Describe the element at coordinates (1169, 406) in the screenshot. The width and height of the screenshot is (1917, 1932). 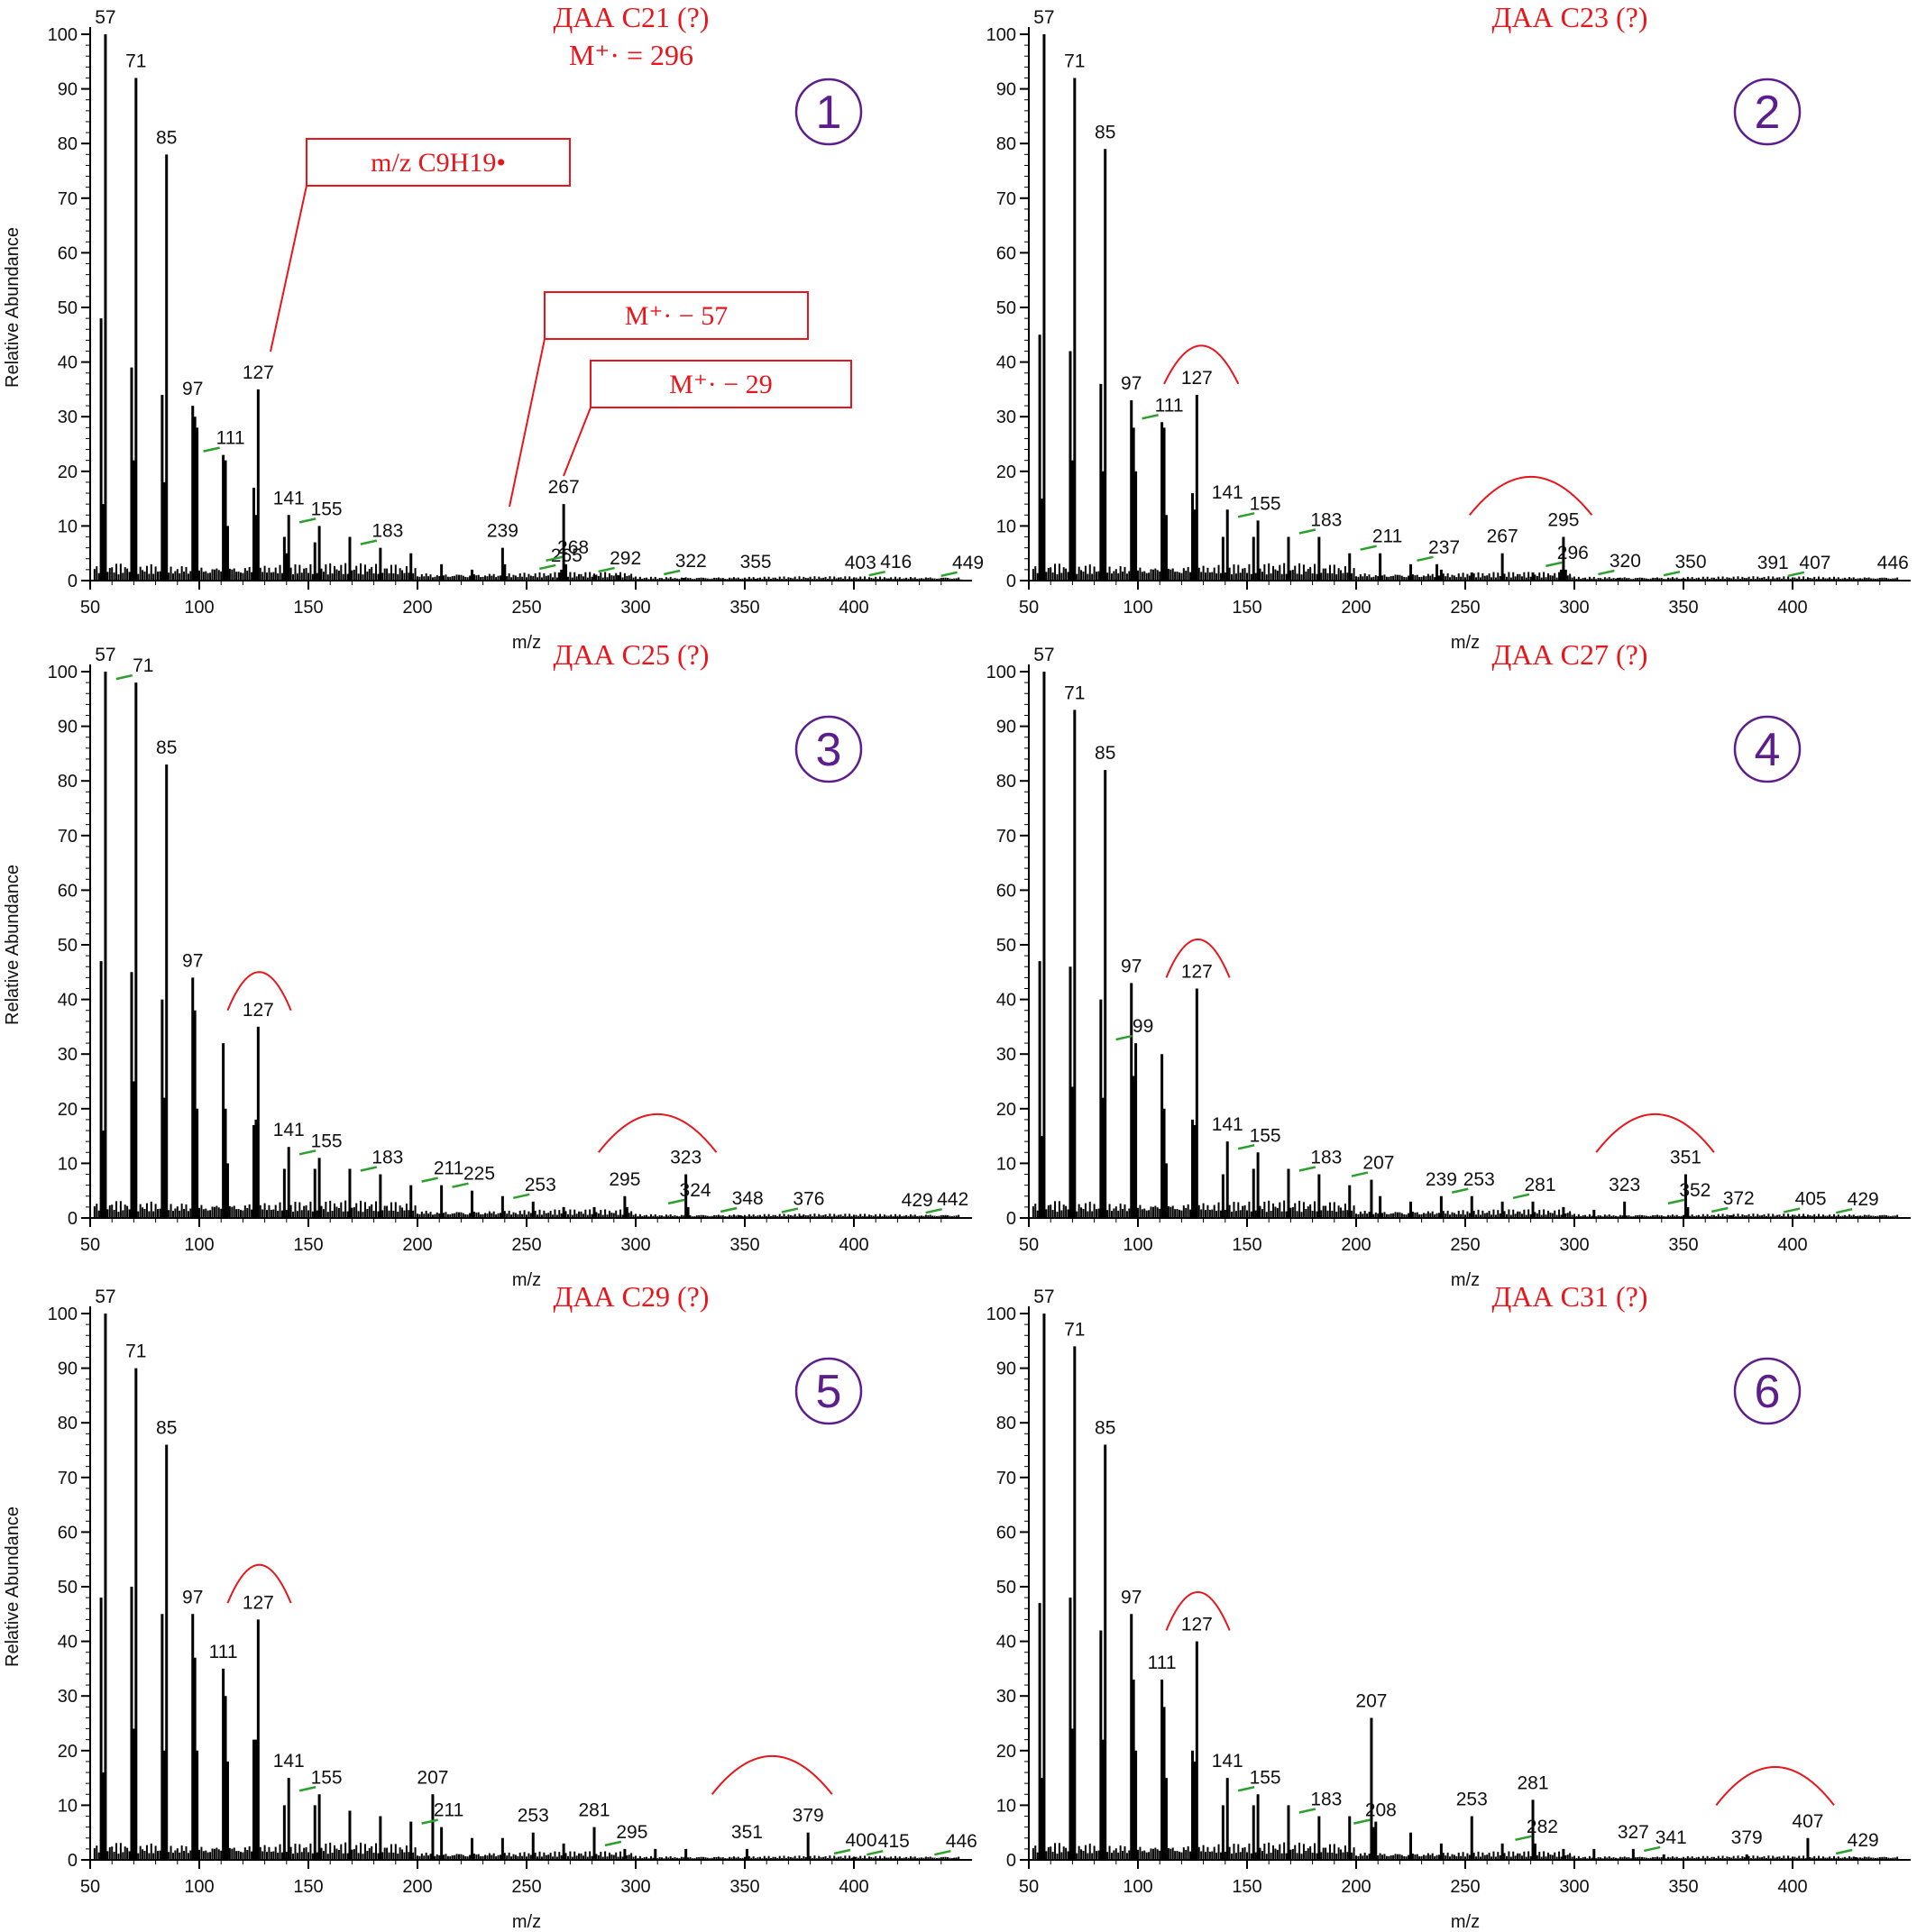
I see `peak-label: 111` at that location.